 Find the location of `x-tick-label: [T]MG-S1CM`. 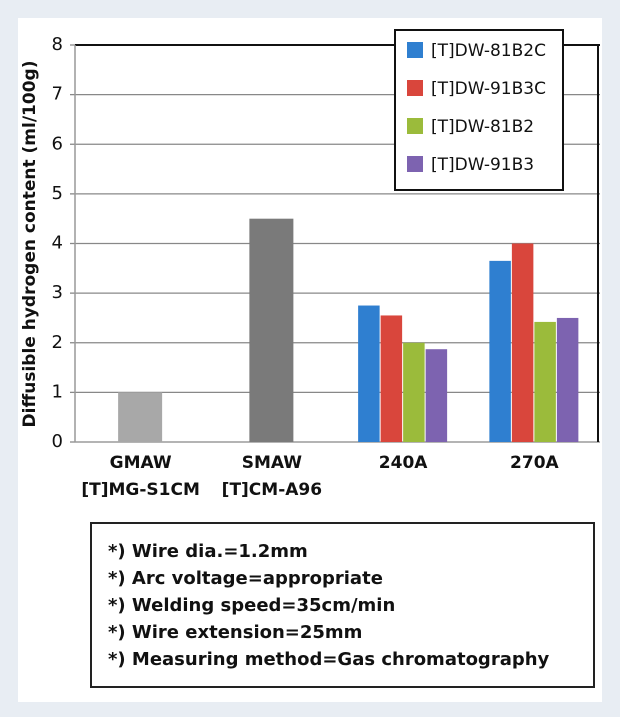

x-tick-label: [T]MG-S1CM is located at coordinates (140, 490).